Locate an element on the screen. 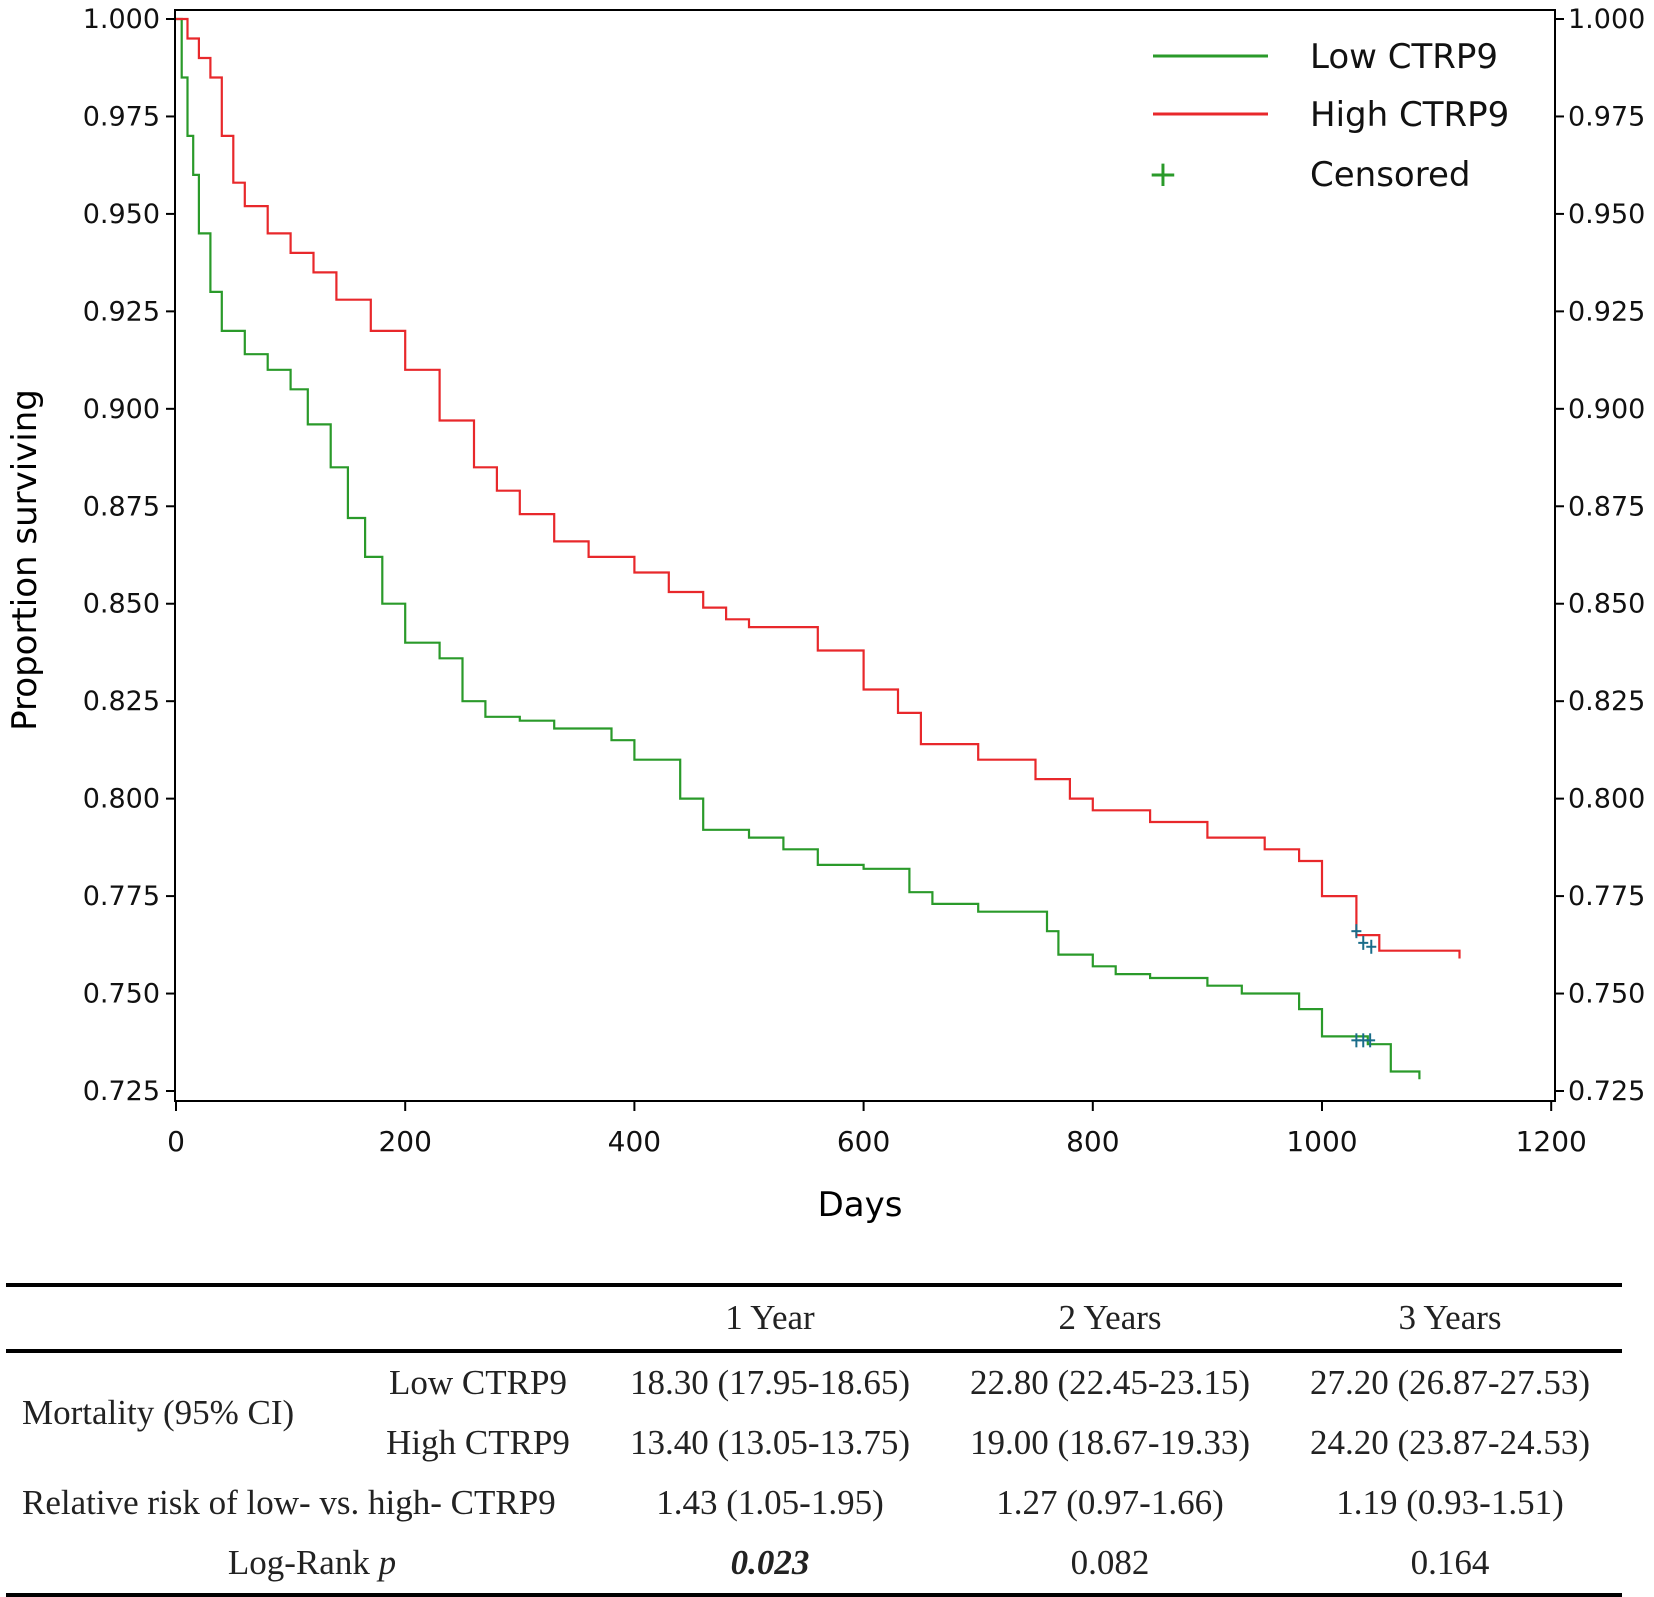  x-tick-label: 400 is located at coordinates (634, 1141).